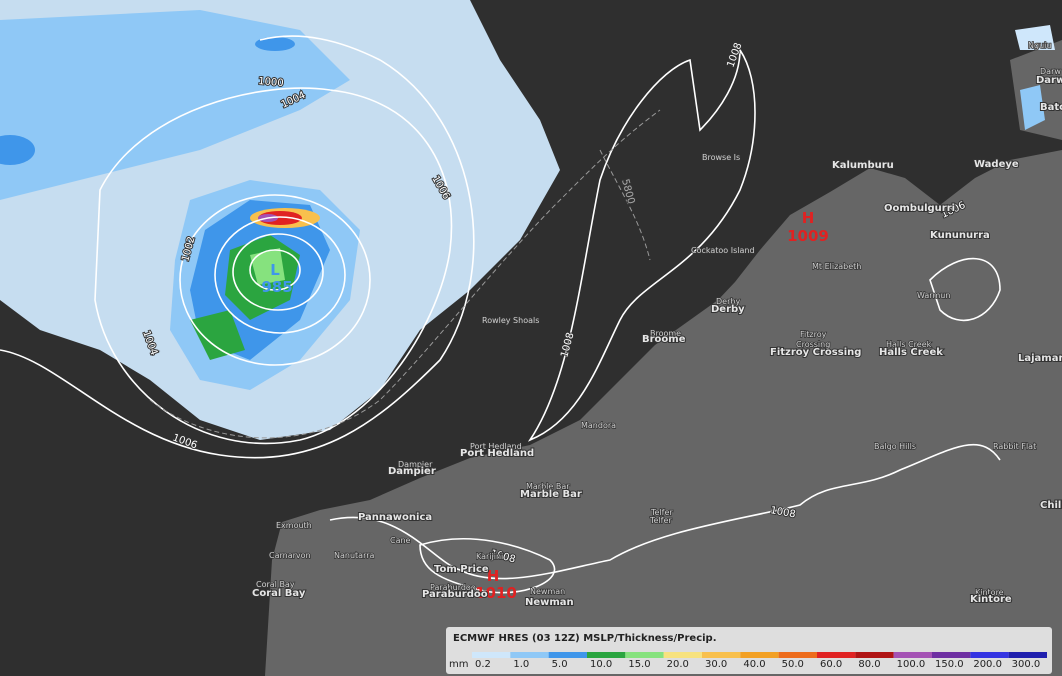 The image size is (1062, 676). Describe the element at coordinates (1040, 358) in the screenshot. I see `place: Lajaman` at that location.